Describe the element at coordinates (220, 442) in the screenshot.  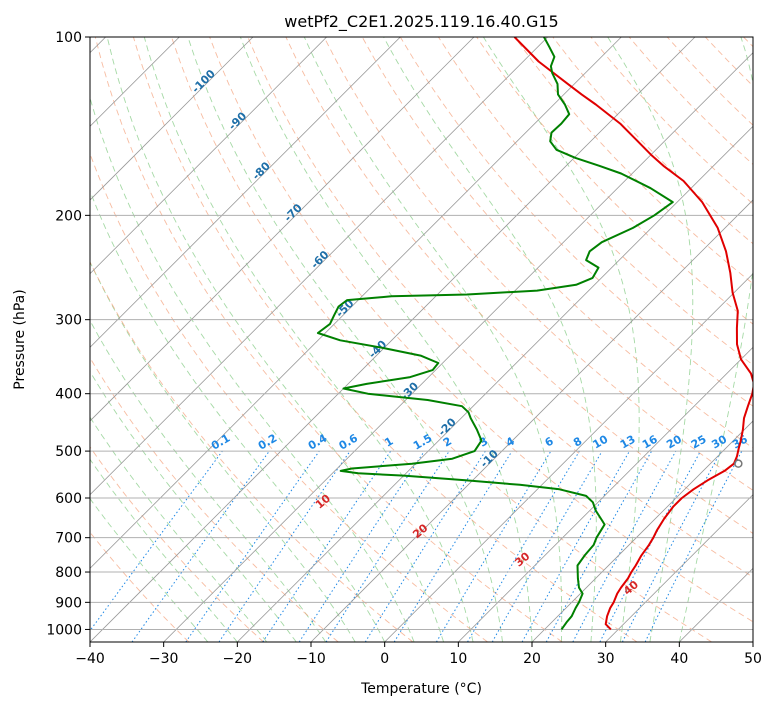
I see `mixing-ratio-label: 0.1` at that location.